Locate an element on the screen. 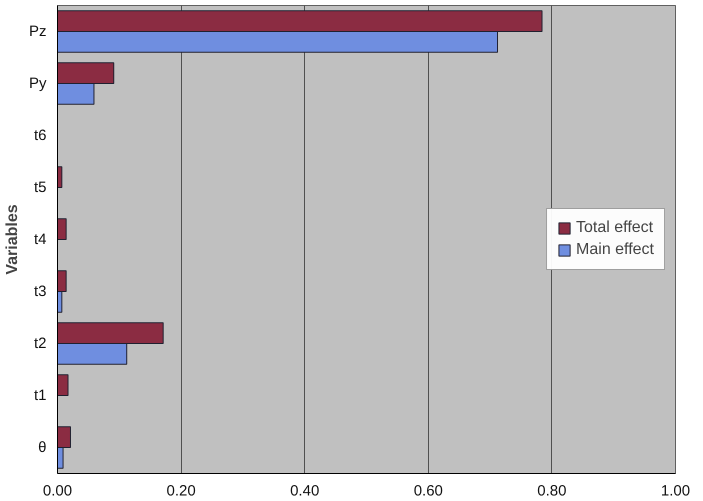  y-tick-label: t1 is located at coordinates (40, 395).